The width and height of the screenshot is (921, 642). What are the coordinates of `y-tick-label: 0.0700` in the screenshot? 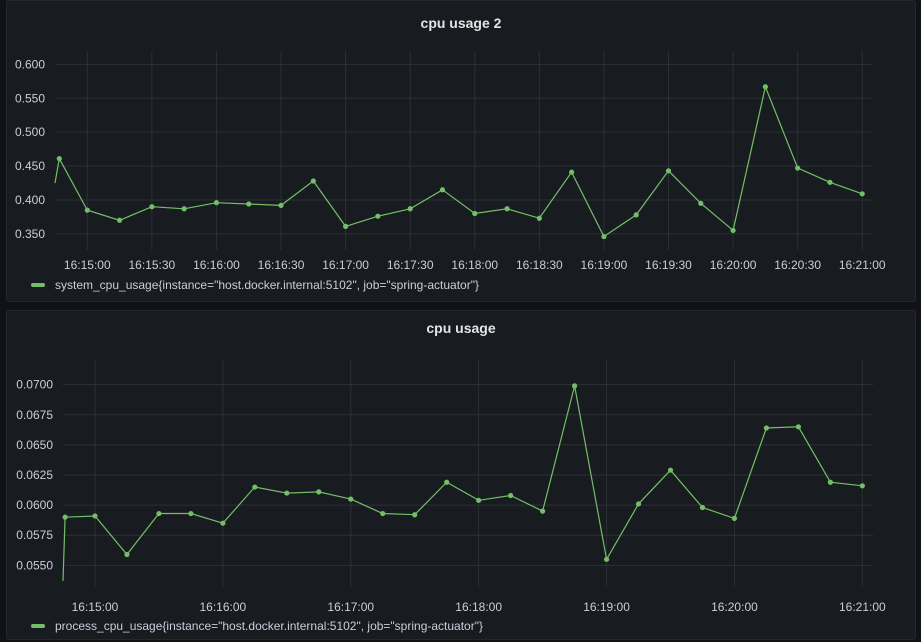 It's located at (34, 385).